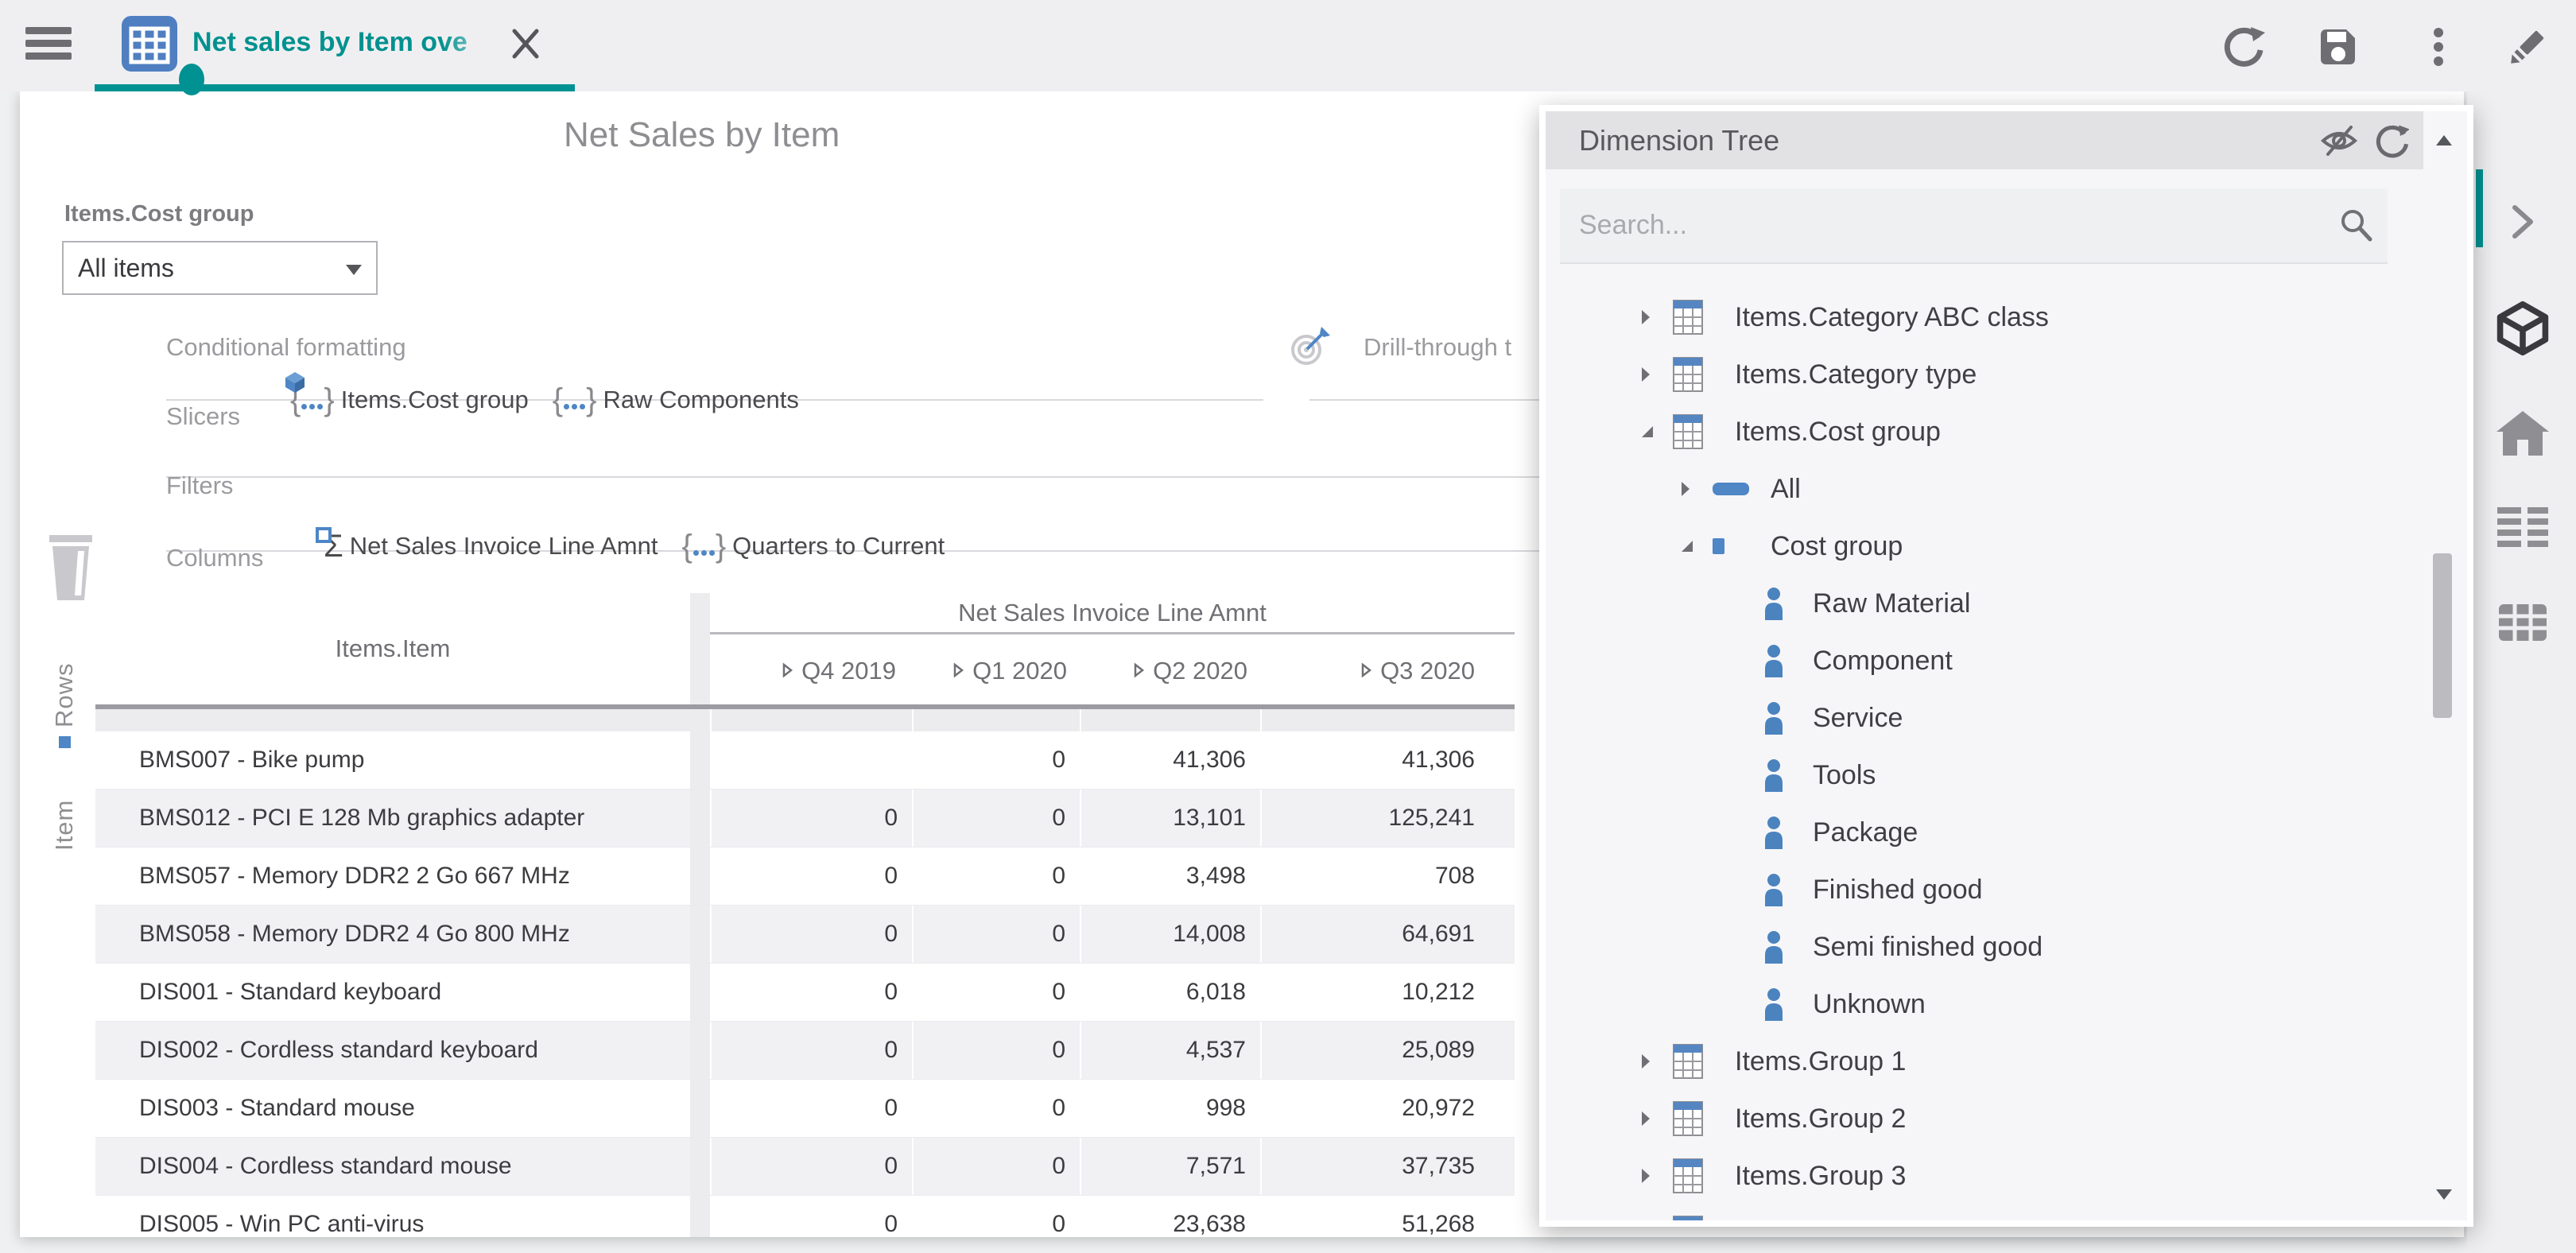 This screenshot has width=2576, height=1253. Describe the element at coordinates (220, 268) in the screenshot. I see `slicer-dropdown: All items` at that location.